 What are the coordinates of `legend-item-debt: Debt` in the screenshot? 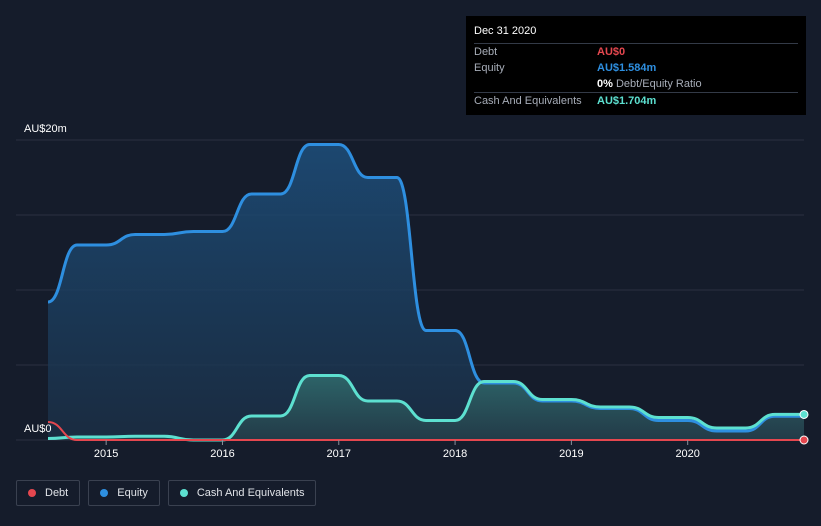 It's located at (48, 493).